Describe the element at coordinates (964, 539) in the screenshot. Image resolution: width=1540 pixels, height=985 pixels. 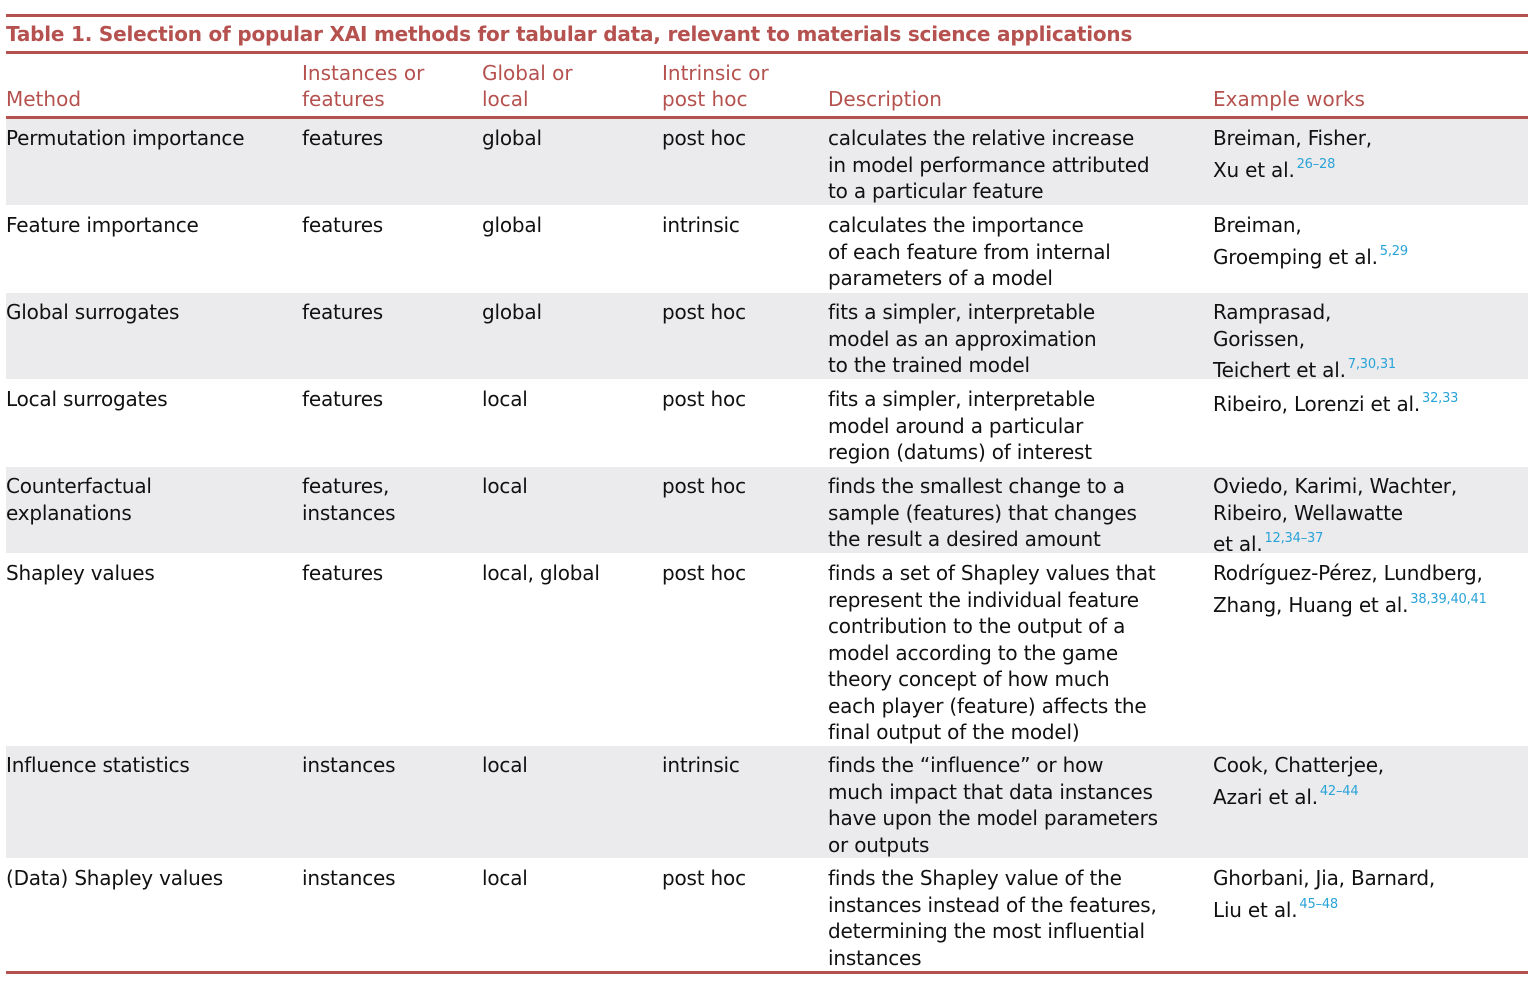
I see `cell-text-content: the result a desired amount` at that location.